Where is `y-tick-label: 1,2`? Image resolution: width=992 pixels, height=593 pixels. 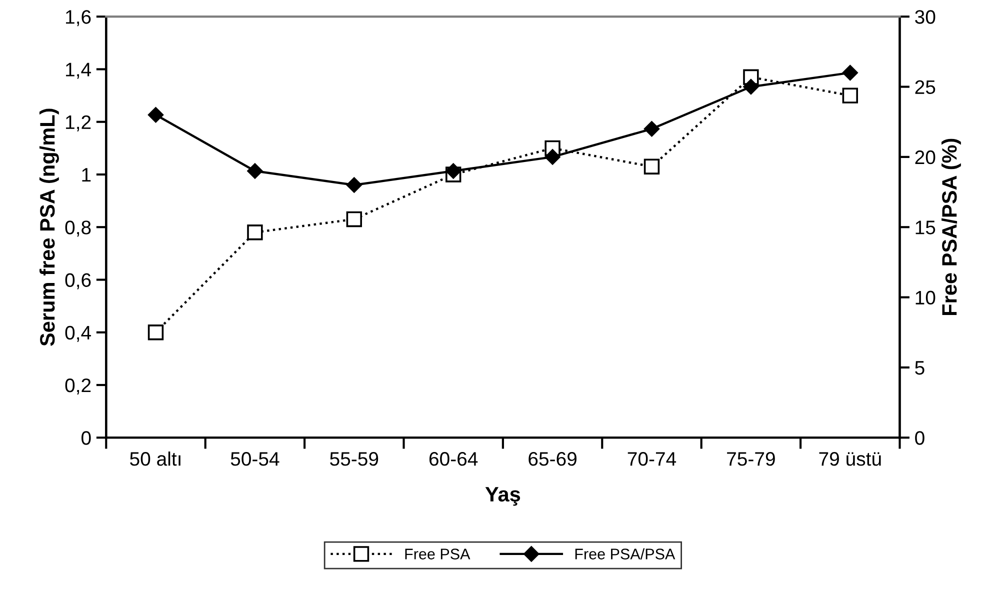
y-tick-label: 1,2 is located at coordinates (78, 123).